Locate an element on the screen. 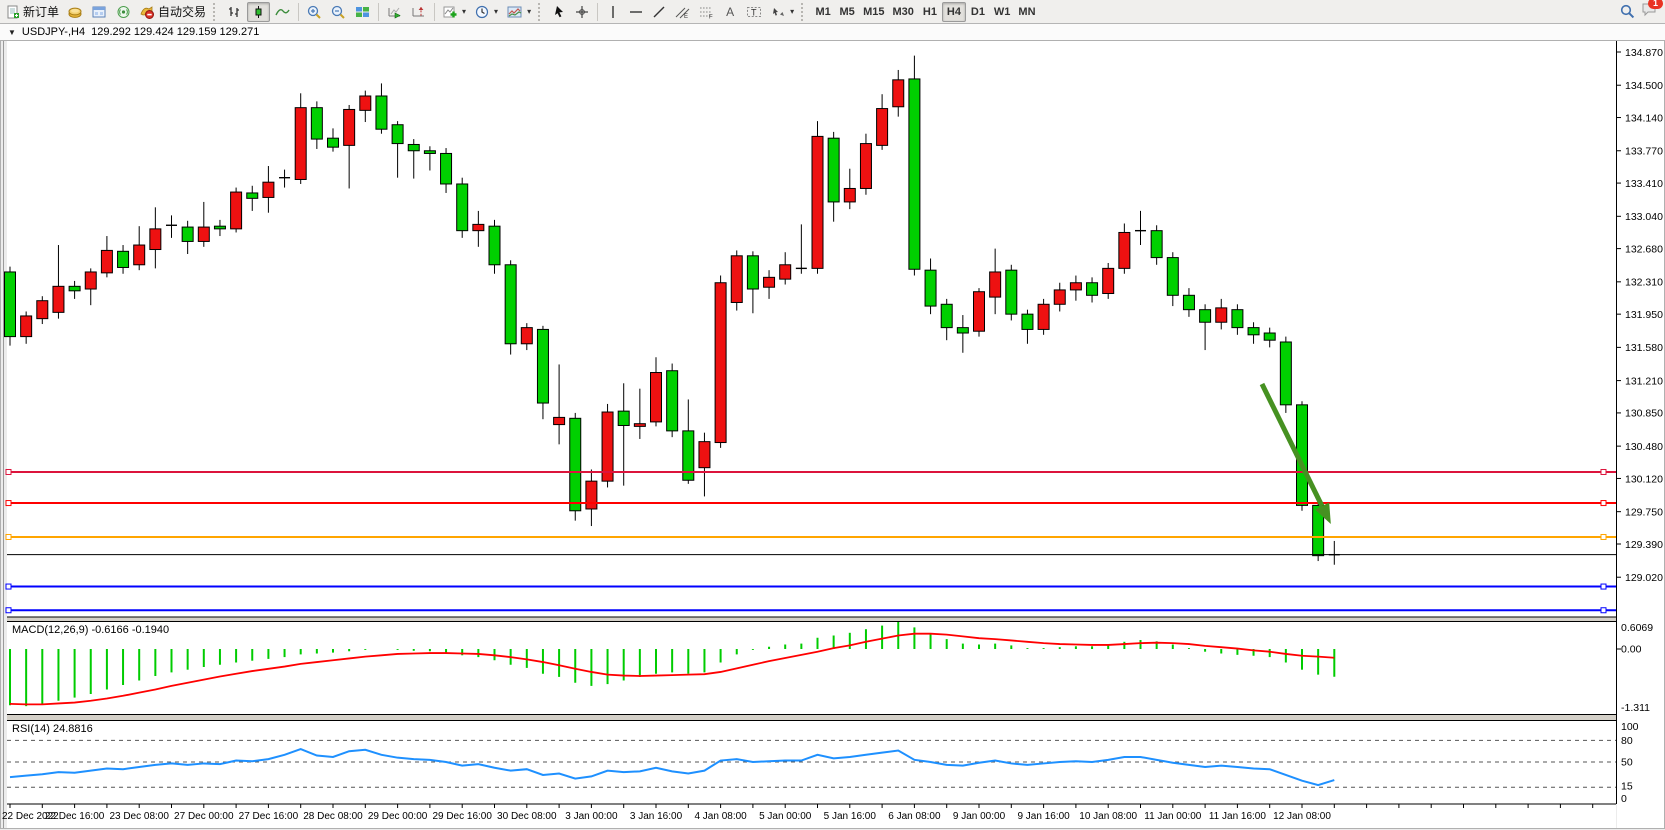  zoom-out-button is located at coordinates (338, 12).